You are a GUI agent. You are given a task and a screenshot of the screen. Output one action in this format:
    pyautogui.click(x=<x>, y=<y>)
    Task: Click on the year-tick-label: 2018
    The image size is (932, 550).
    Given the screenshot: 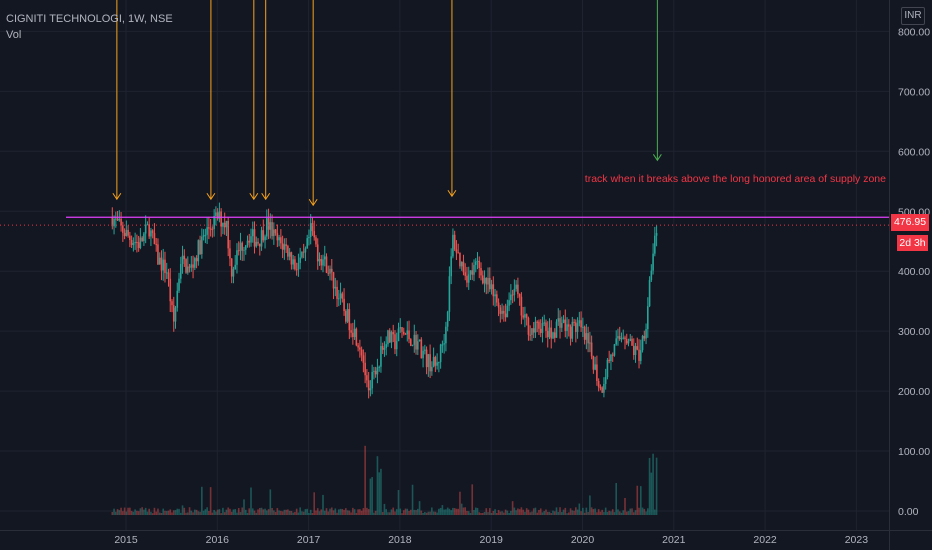 What is the action you would take?
    pyautogui.click(x=400, y=540)
    